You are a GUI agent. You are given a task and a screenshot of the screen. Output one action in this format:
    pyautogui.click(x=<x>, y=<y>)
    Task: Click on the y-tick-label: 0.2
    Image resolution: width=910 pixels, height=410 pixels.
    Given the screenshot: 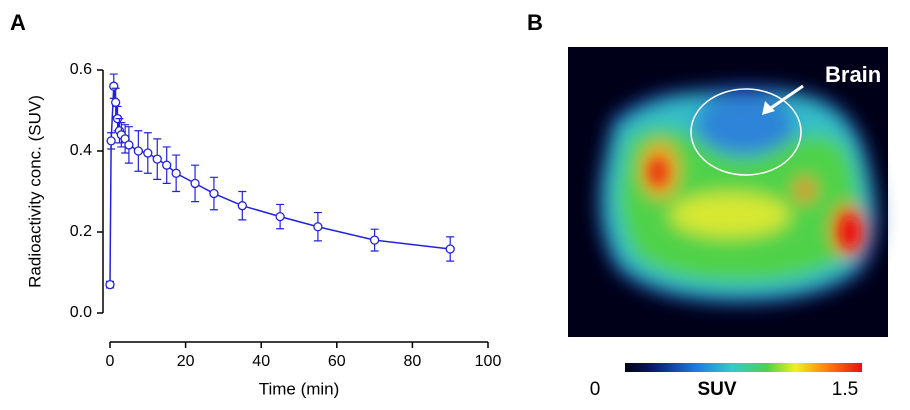 What is the action you would take?
    pyautogui.click(x=81, y=231)
    